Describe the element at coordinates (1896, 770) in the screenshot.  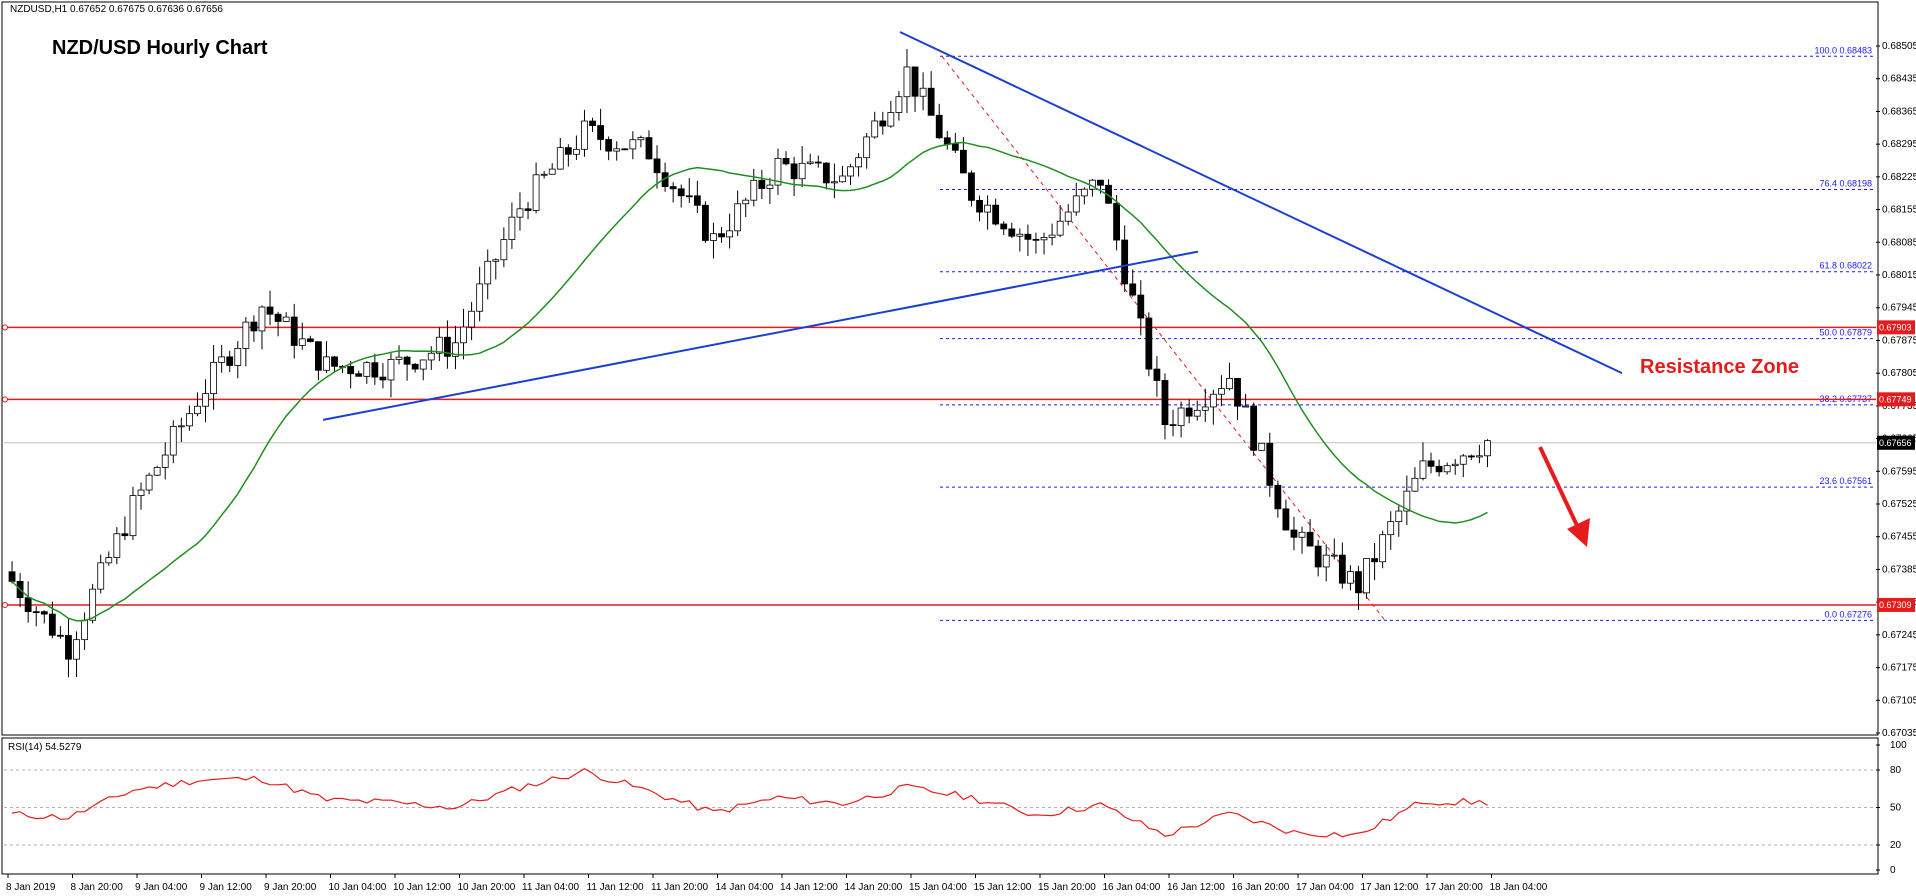
I see `rsi-tick-label: 80` at that location.